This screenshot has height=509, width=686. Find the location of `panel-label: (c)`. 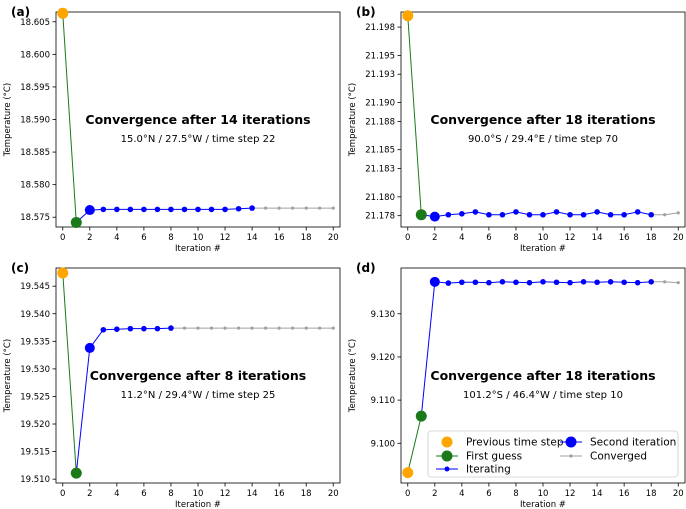

panel-label: (c) is located at coordinates (20, 268).